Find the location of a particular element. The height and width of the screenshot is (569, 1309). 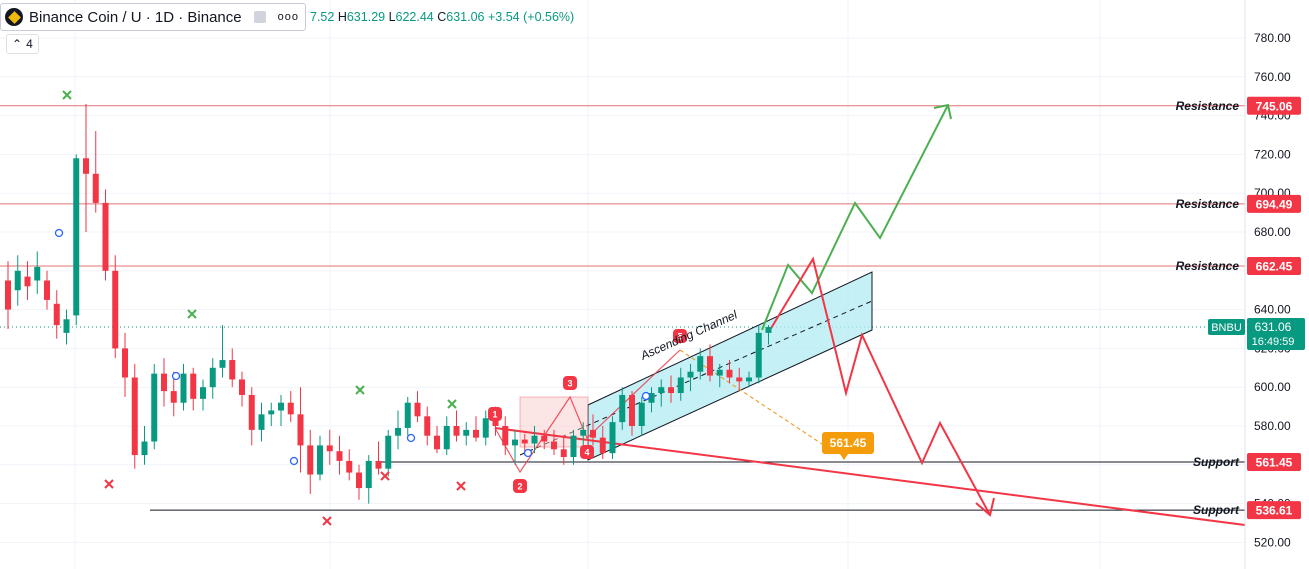

change-value: +3.54 (+0.56%) is located at coordinates (531, 17).